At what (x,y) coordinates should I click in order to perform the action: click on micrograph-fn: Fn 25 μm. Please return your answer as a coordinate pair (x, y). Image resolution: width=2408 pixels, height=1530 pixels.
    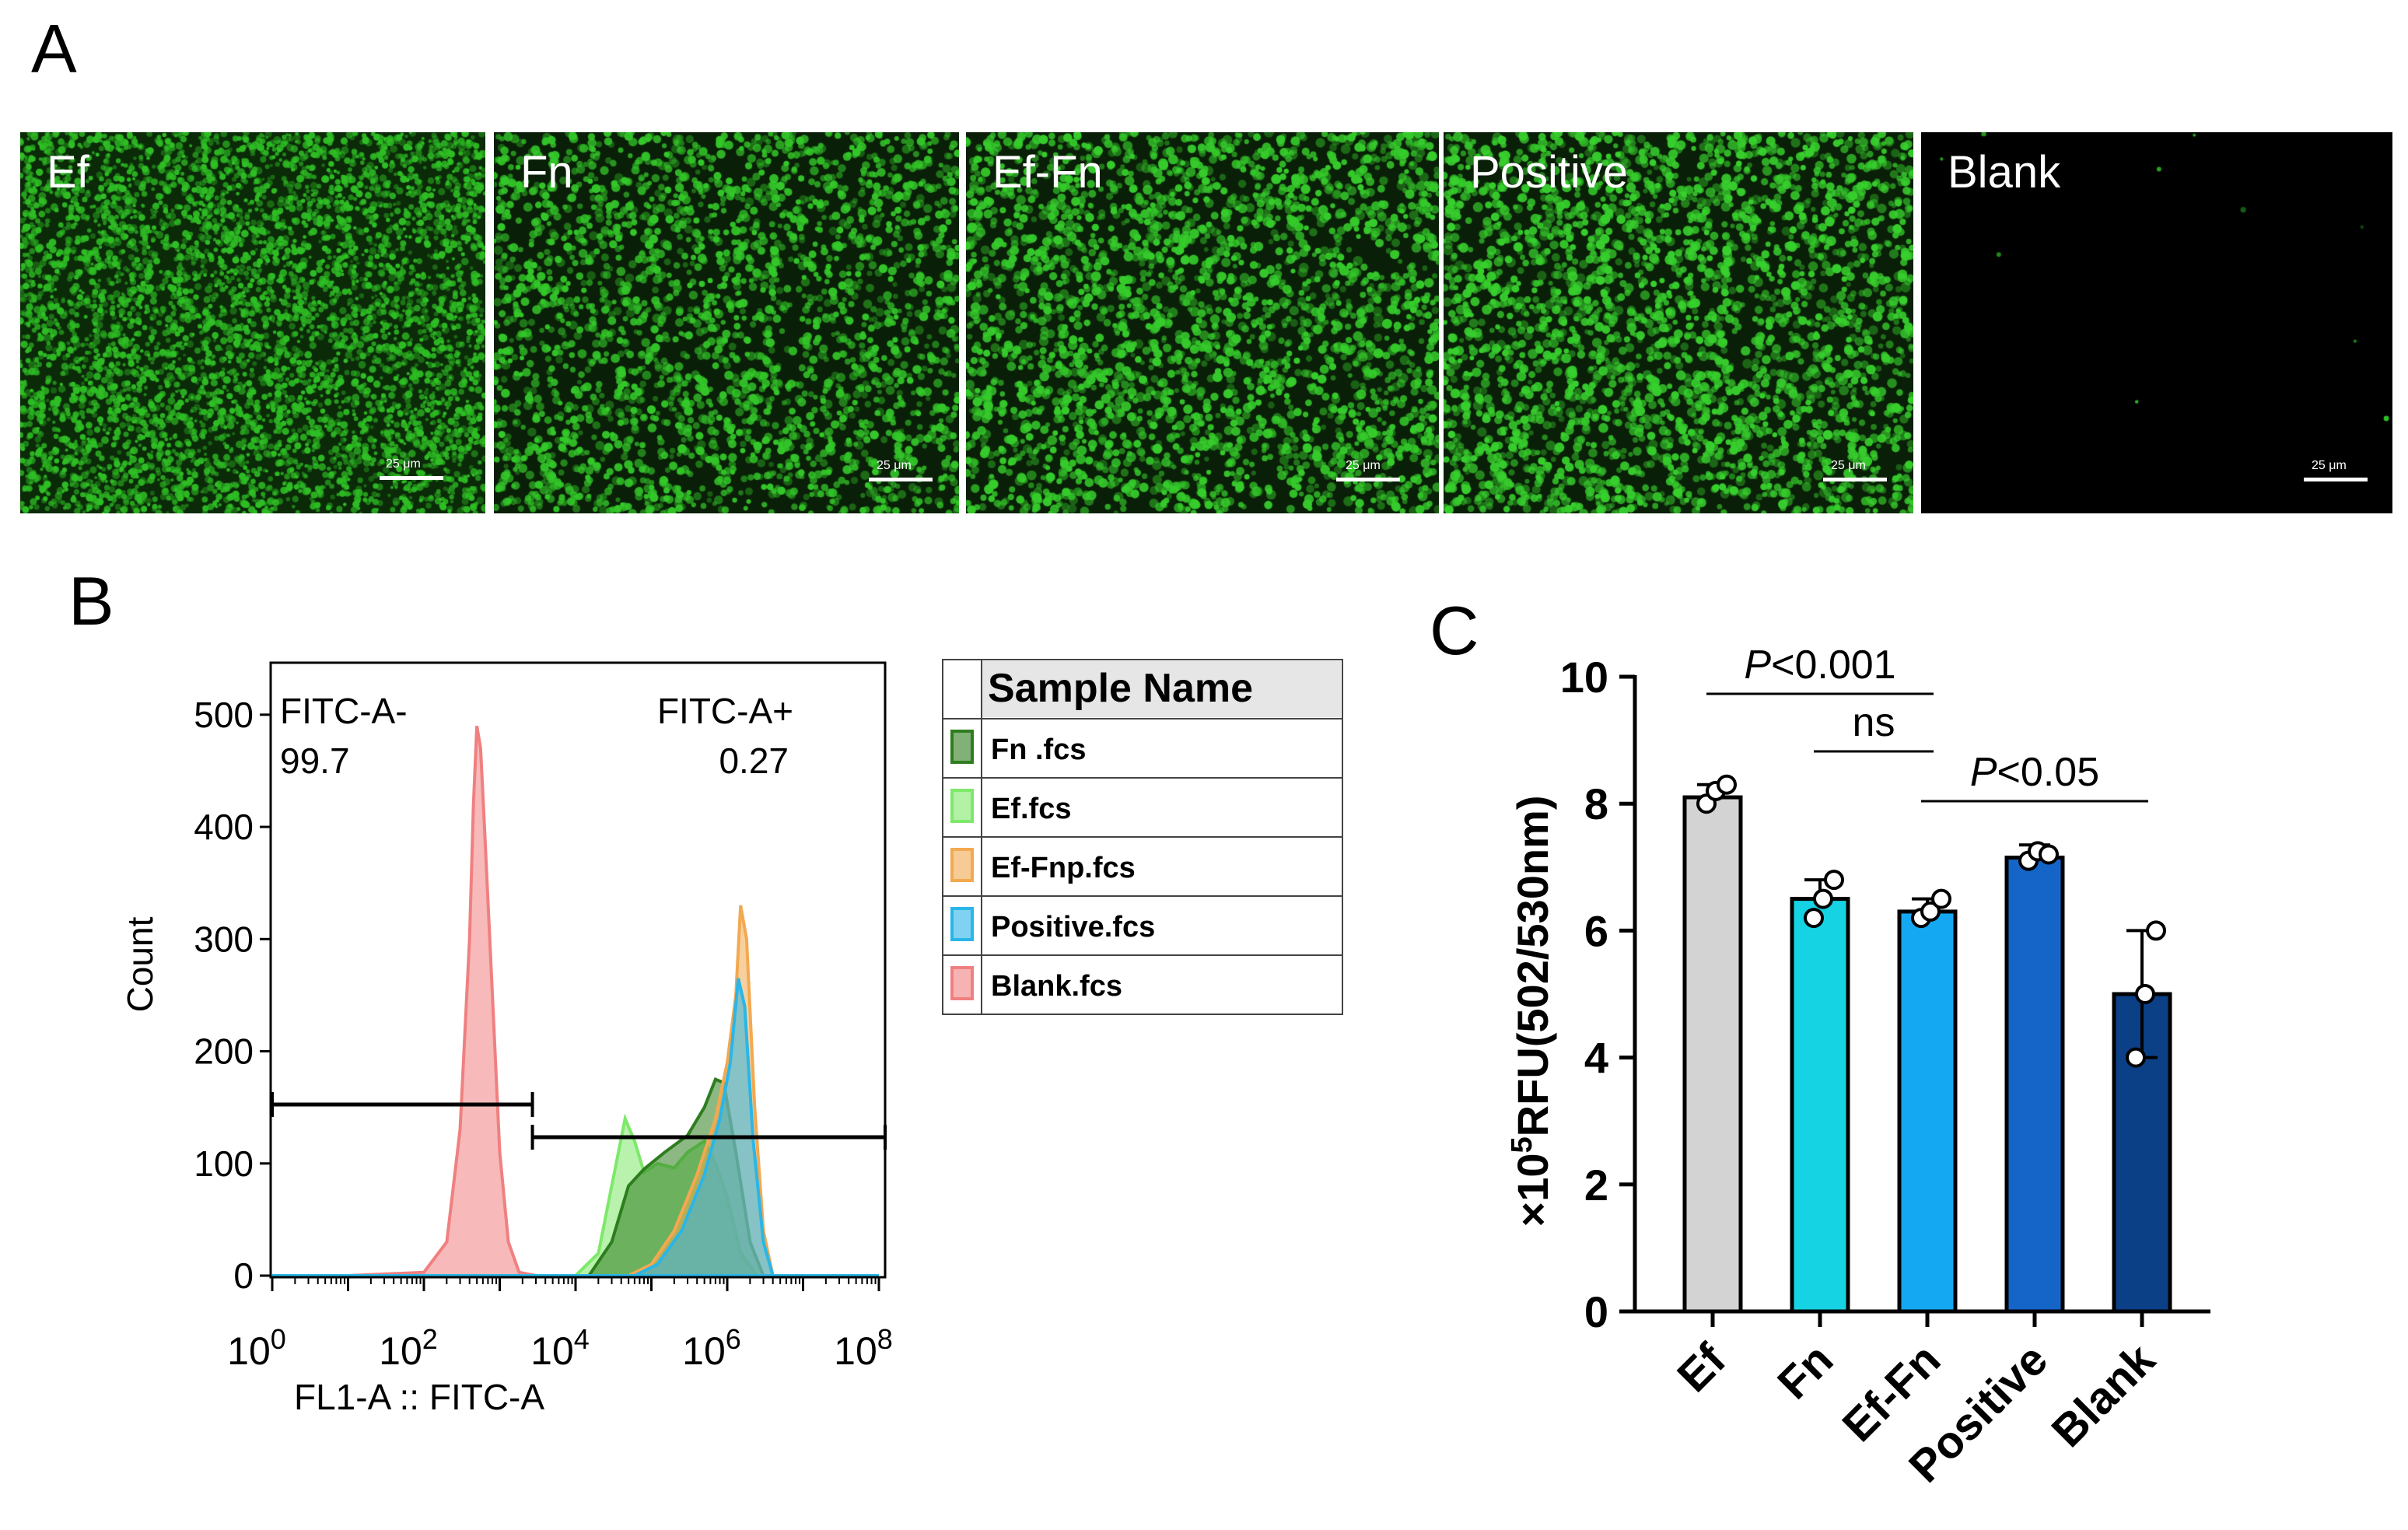
    Looking at the image, I should click on (727, 322).